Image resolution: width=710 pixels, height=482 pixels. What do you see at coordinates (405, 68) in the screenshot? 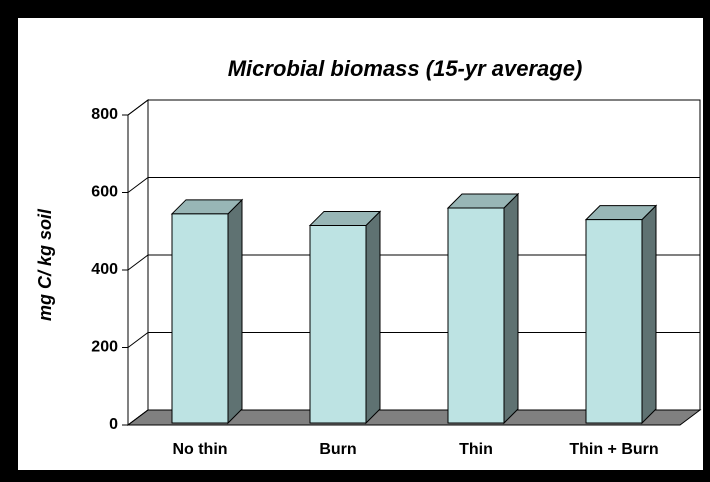
I see `chart-title: Microbial biomass (15-yr average)` at bounding box center [405, 68].